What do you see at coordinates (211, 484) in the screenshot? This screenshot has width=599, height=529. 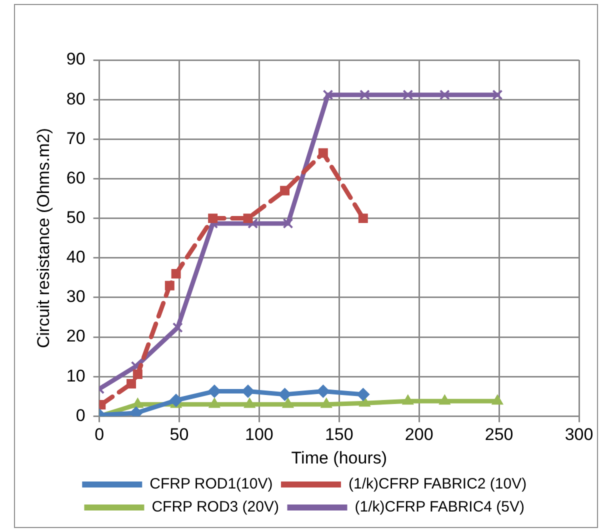 I see `legend-label: CFRP ROD1(10V)` at bounding box center [211, 484].